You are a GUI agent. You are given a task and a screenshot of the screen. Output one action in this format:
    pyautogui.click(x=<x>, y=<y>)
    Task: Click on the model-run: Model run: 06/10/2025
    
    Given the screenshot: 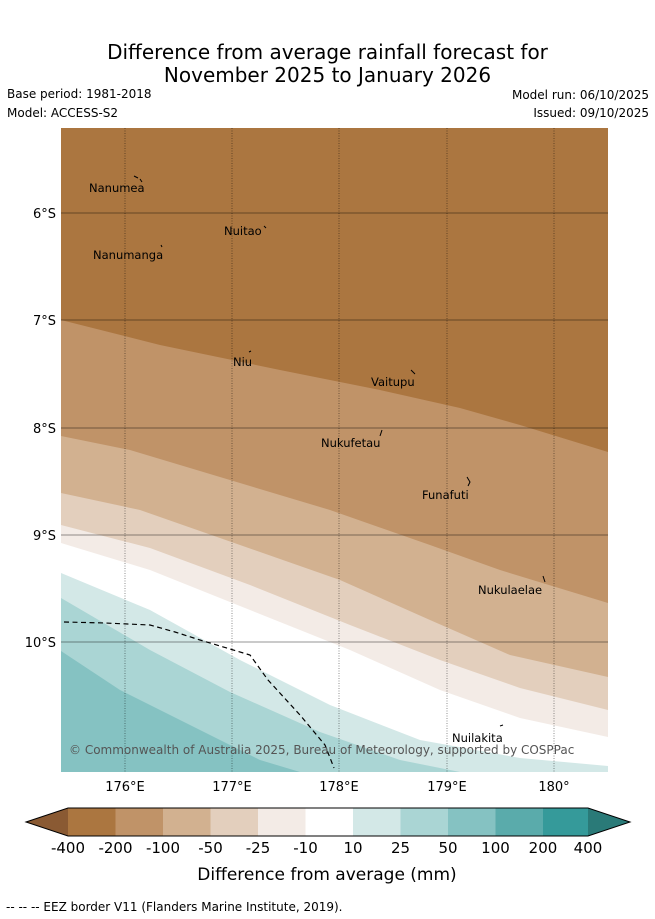 What is the action you would take?
    pyautogui.click(x=580, y=95)
    